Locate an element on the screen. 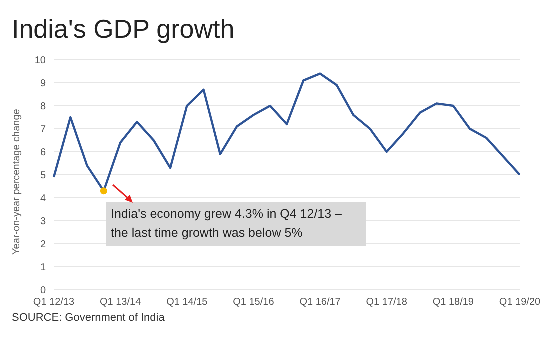 This screenshot has height=341, width=550. y-tick-label: 9 is located at coordinates (43, 84).